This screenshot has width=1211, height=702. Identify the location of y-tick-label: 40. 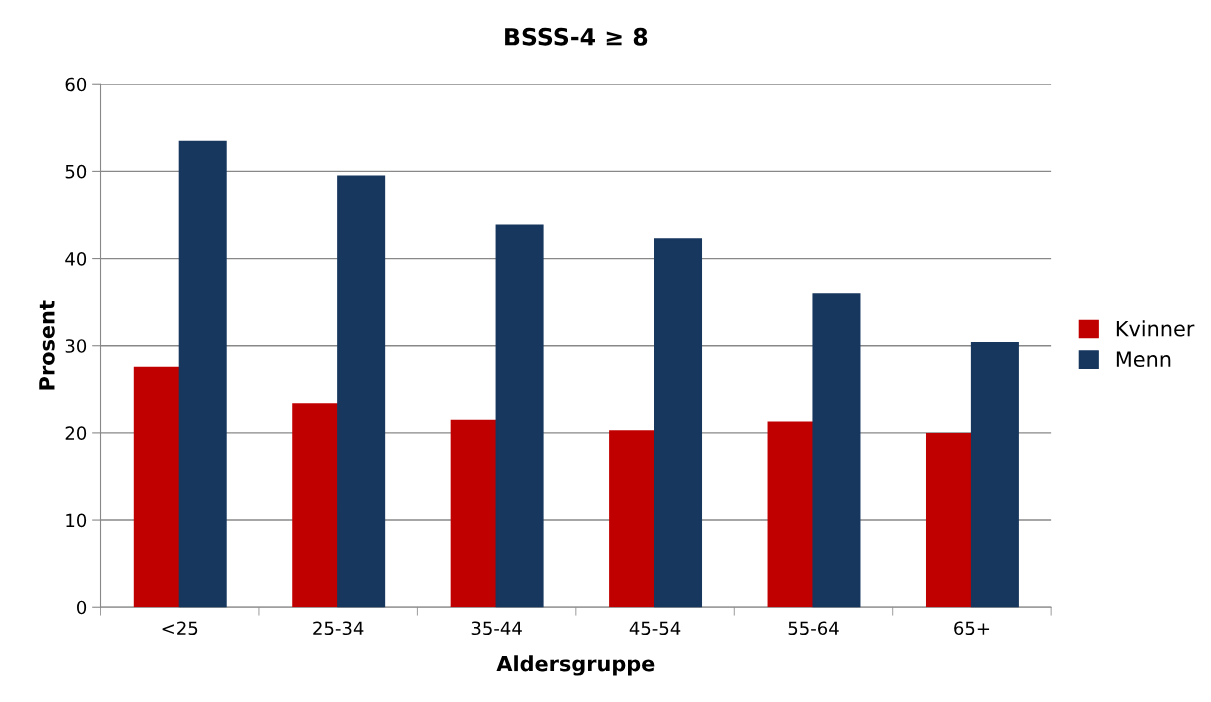
(76, 259).